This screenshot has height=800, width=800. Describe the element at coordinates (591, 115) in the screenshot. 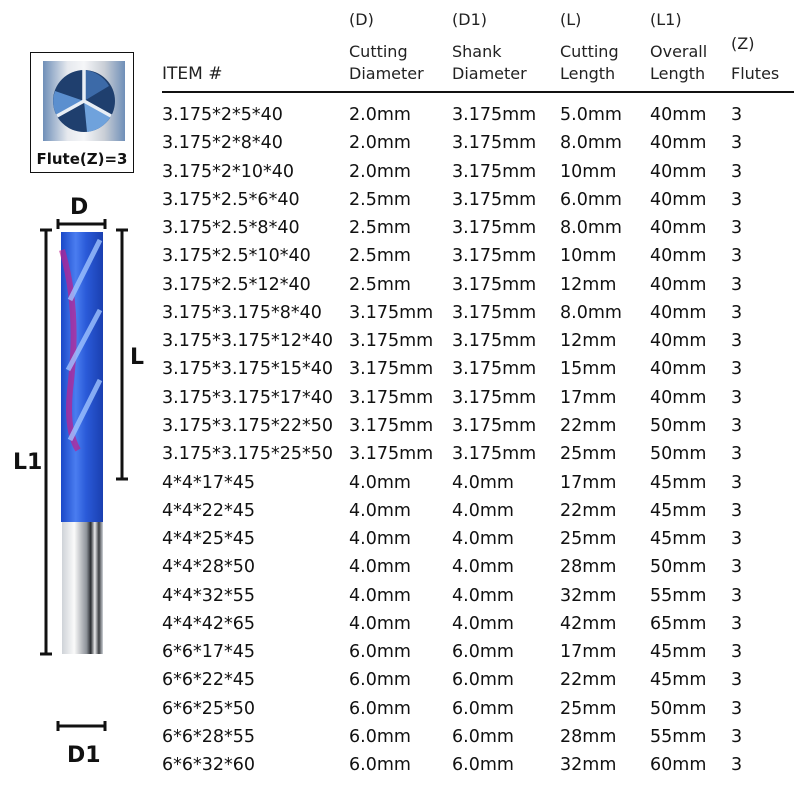

I see `cell-cutting-length: 5.0mm` at that location.